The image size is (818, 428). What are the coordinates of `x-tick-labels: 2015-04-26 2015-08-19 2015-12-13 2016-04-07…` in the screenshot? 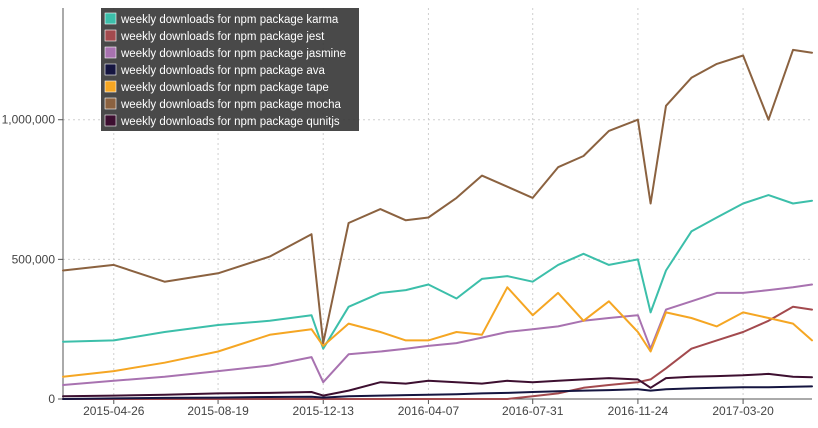 It's located at (428, 411).